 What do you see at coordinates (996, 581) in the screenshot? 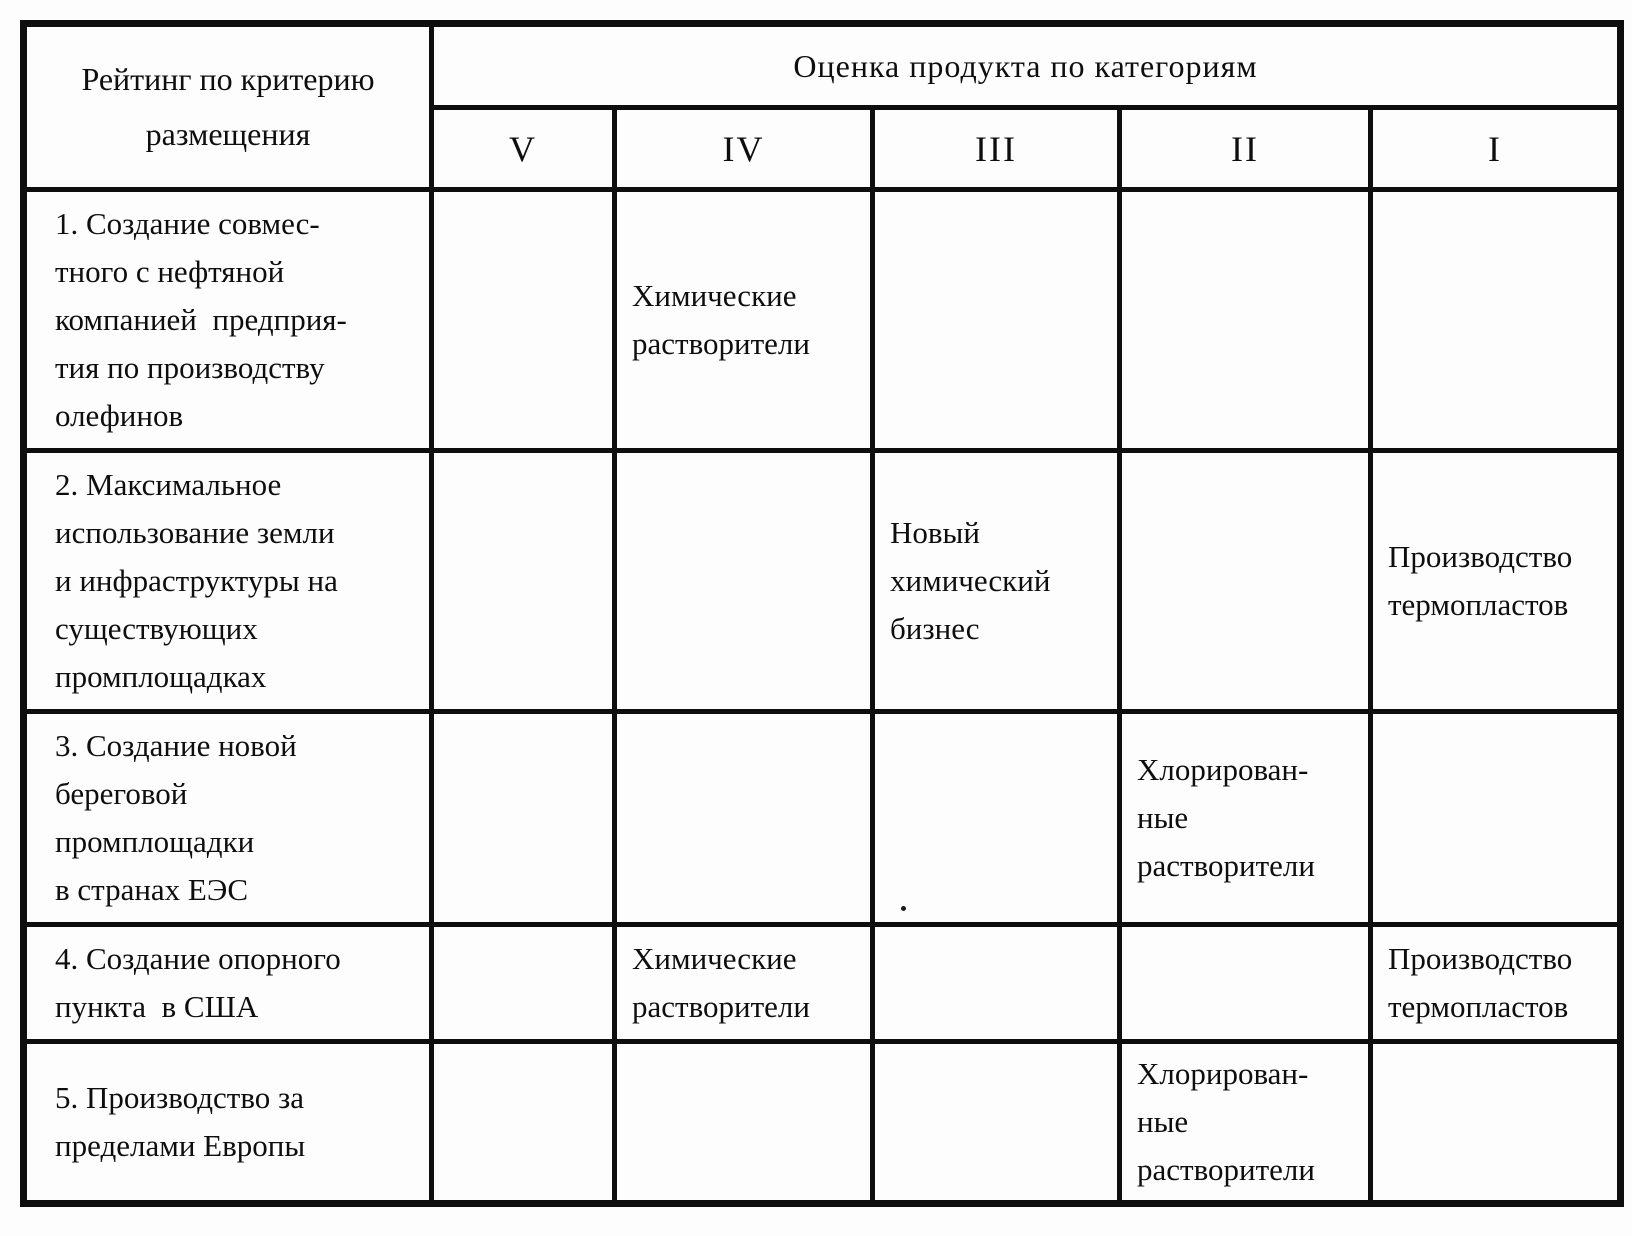
I see `rating-cell-iii: Новый химический бизнес` at bounding box center [996, 581].